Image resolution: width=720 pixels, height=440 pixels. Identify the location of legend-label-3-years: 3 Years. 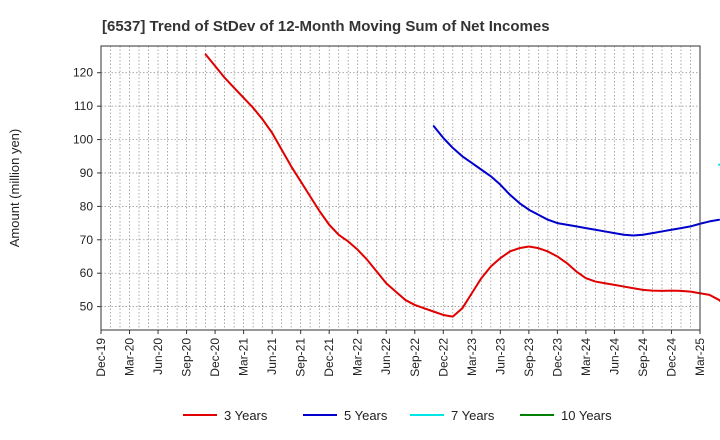
(246, 415).